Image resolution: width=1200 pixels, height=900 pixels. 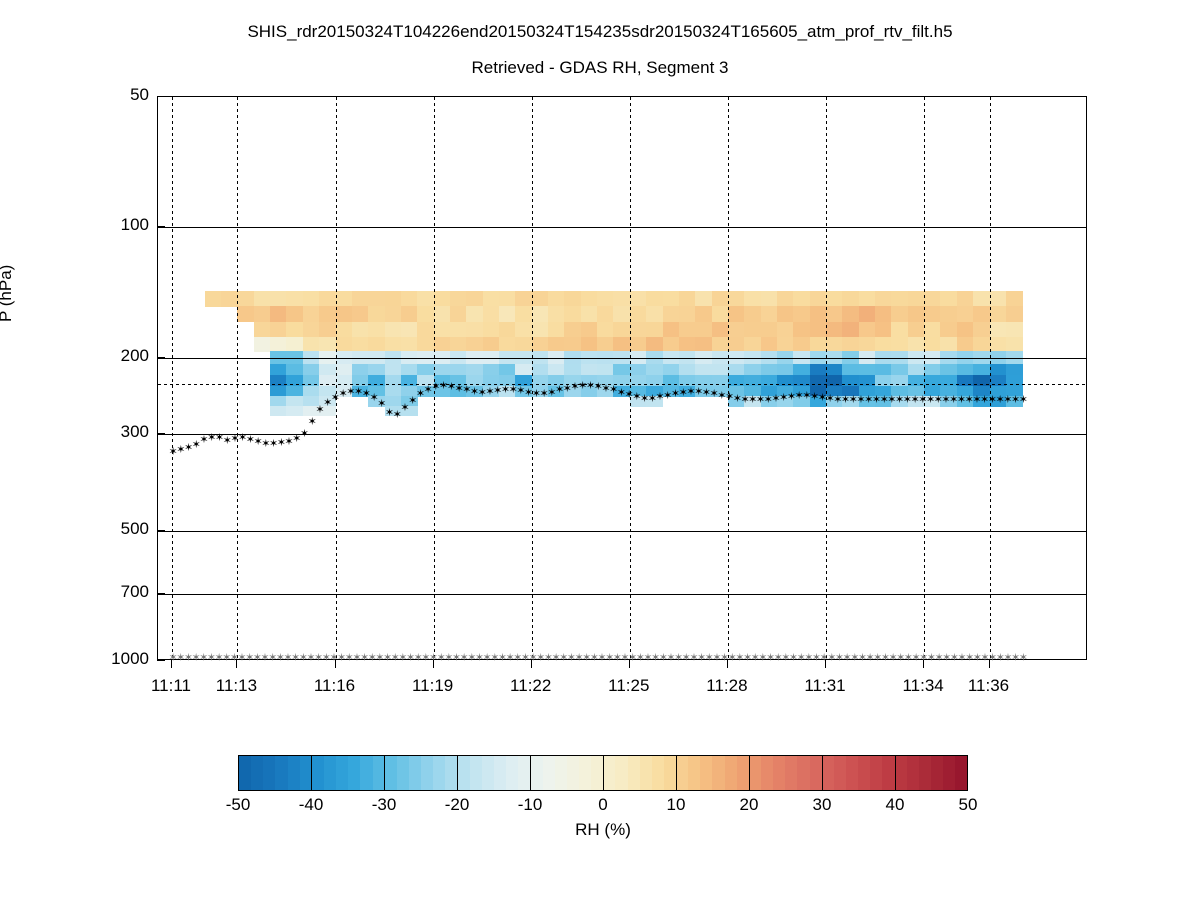 What do you see at coordinates (384, 773) in the screenshot?
I see `colorbar-tick` at bounding box center [384, 773].